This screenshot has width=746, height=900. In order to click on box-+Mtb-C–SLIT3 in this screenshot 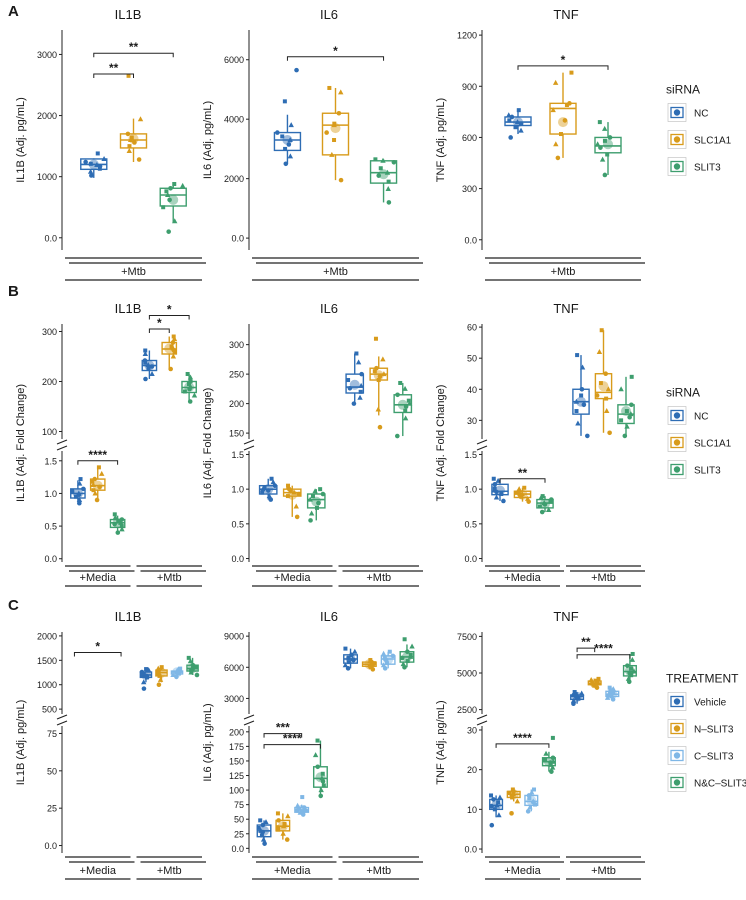, I will do `click(388, 660)`.